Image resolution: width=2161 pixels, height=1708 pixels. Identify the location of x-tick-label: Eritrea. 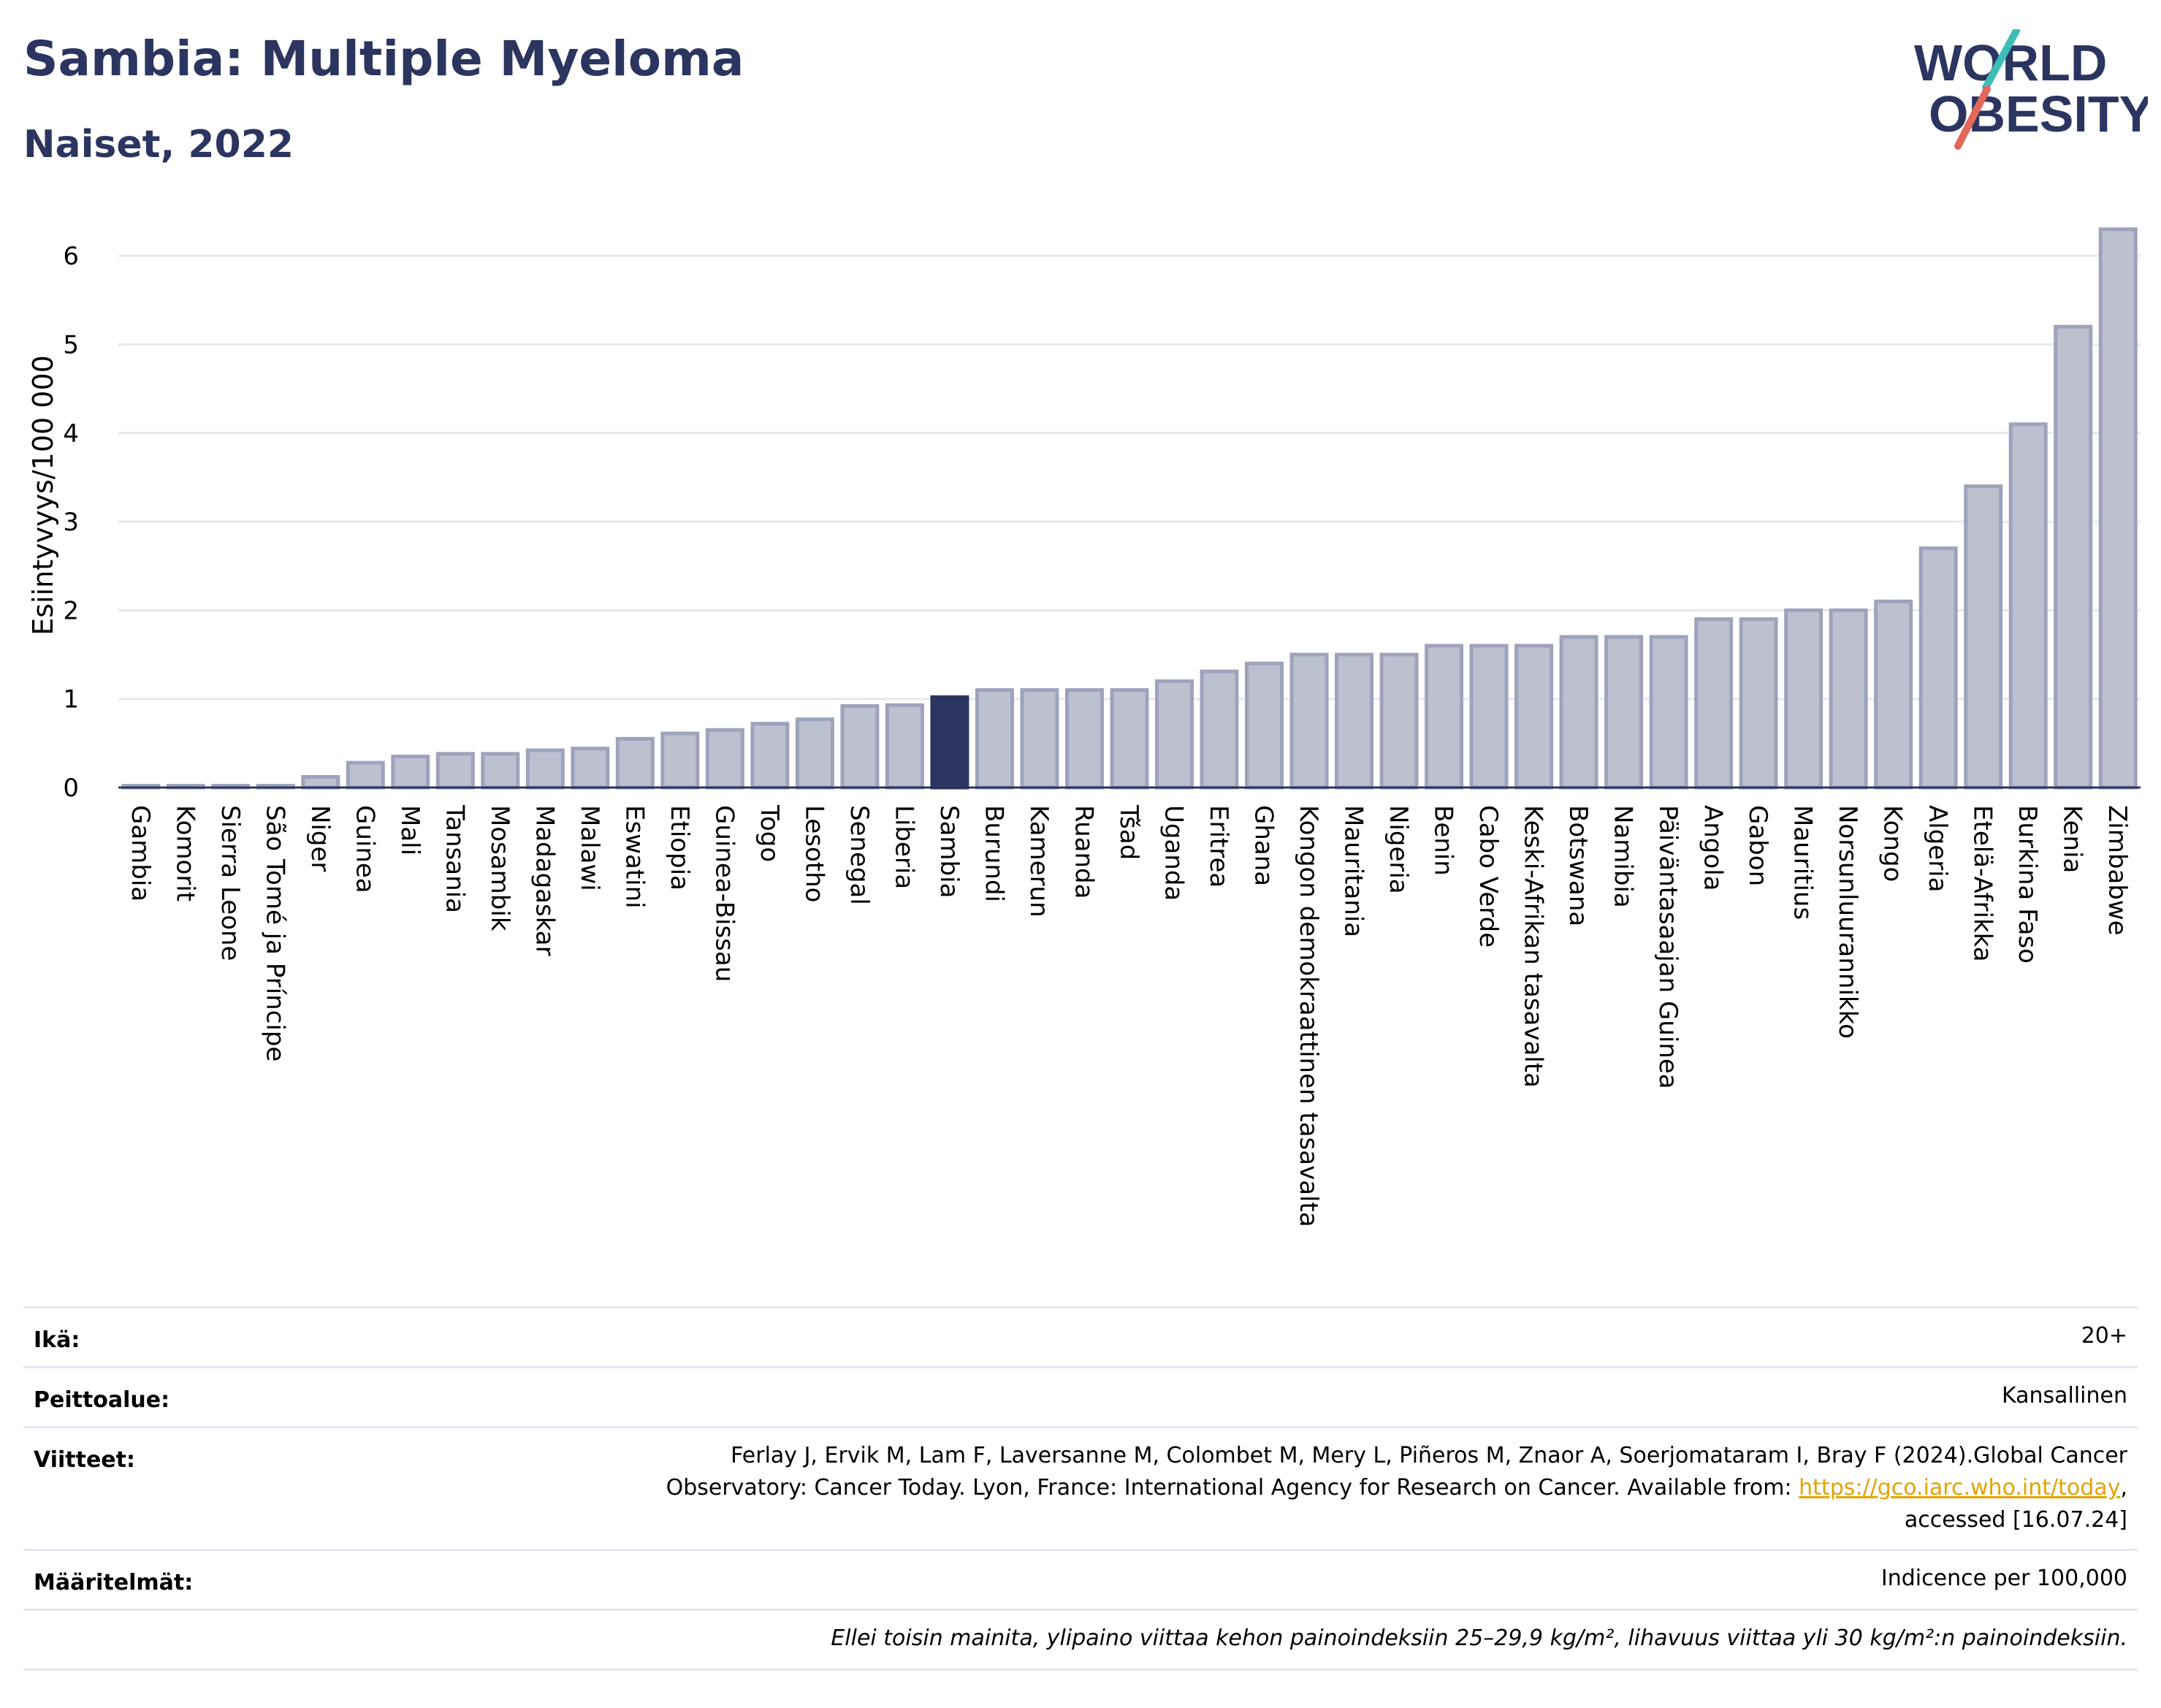
(1218, 846).